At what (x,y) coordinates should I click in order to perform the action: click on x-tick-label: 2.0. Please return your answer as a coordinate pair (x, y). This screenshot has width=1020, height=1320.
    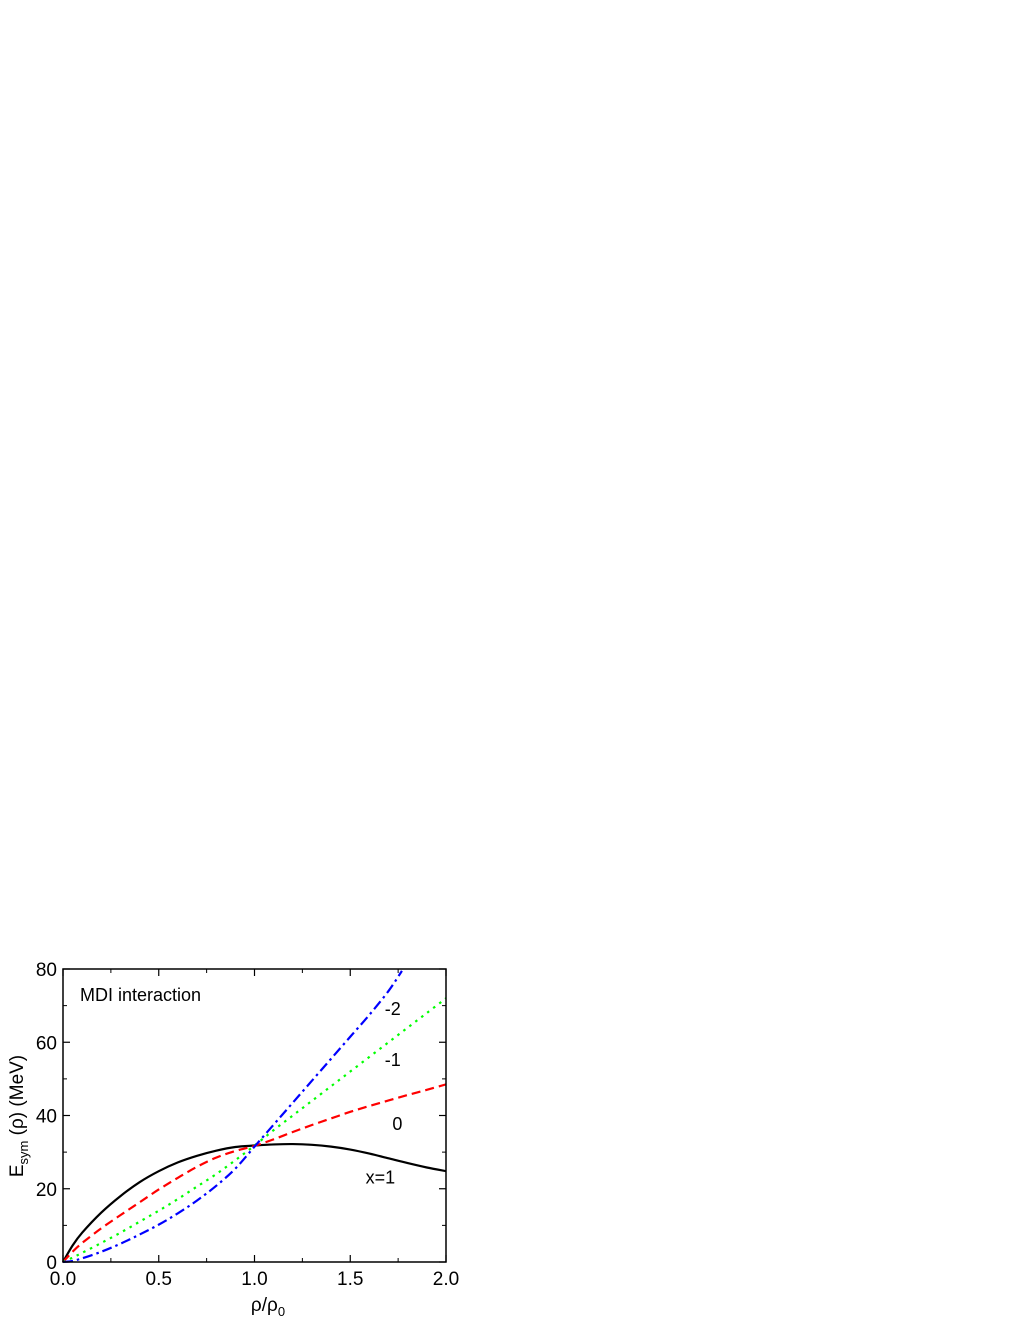
    Looking at the image, I should click on (446, 1279).